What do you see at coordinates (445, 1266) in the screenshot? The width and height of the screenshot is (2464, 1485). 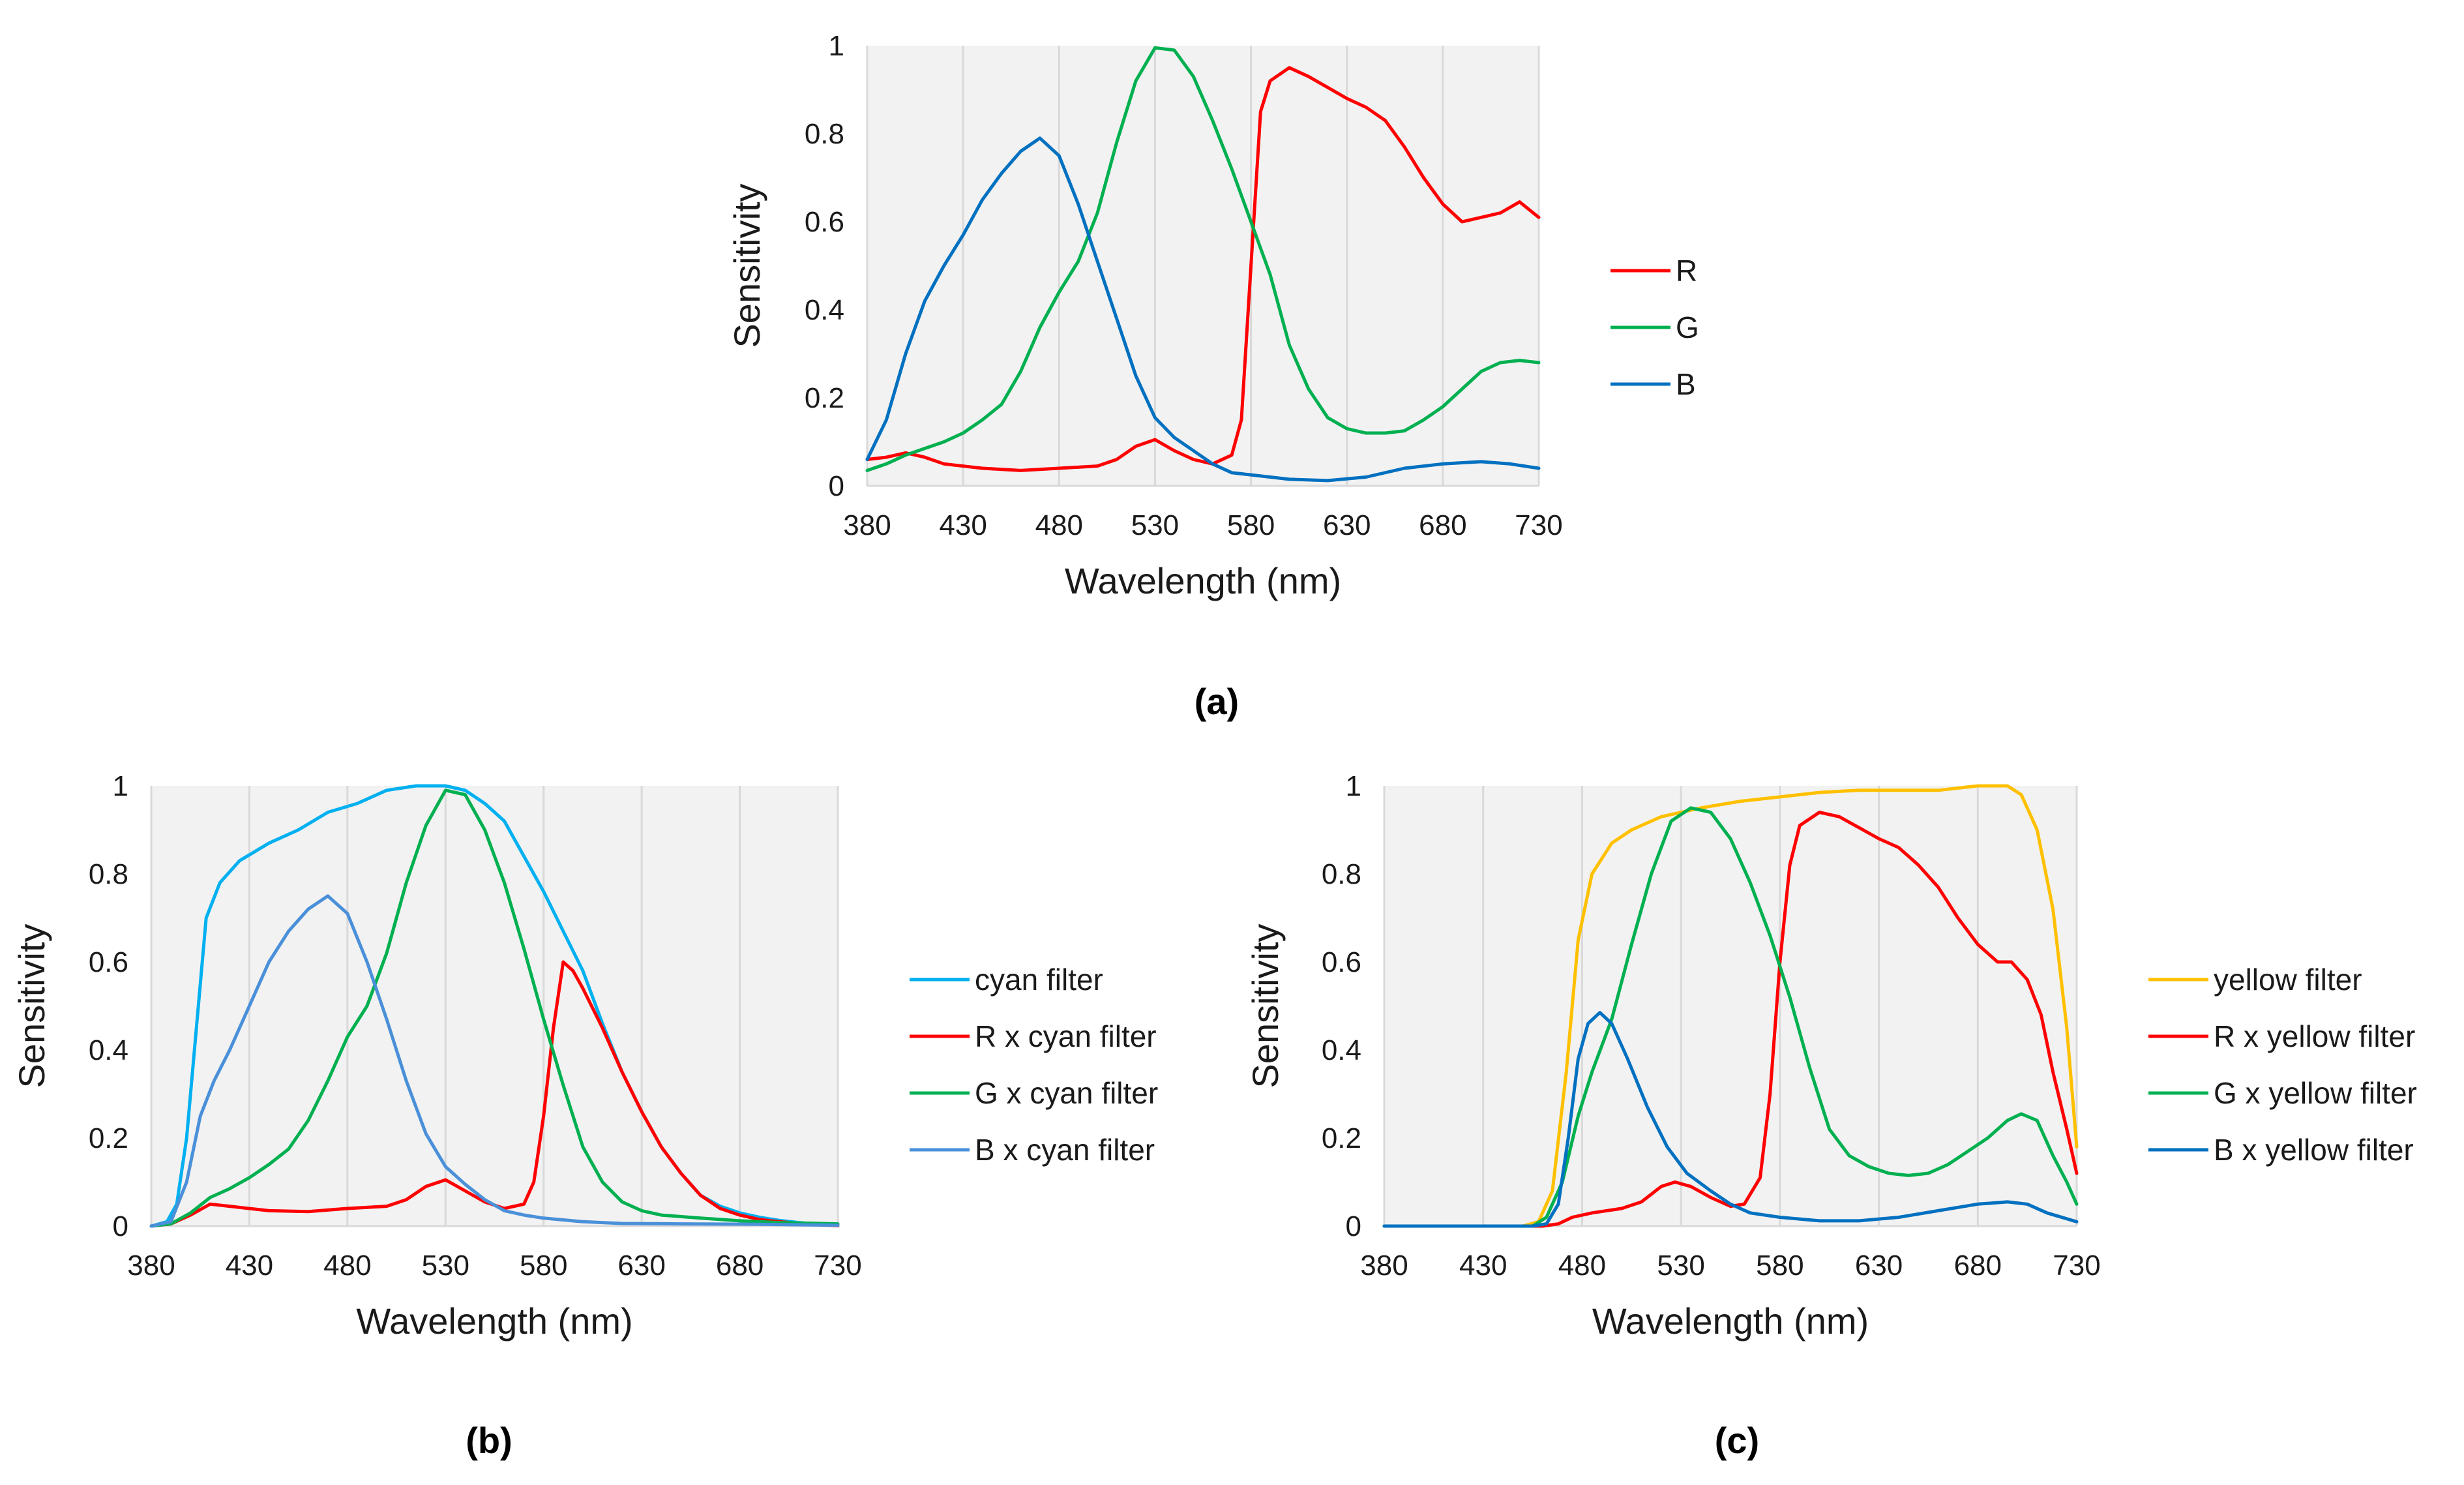 I see `x-tick-label-b-530: 530` at bounding box center [445, 1266].